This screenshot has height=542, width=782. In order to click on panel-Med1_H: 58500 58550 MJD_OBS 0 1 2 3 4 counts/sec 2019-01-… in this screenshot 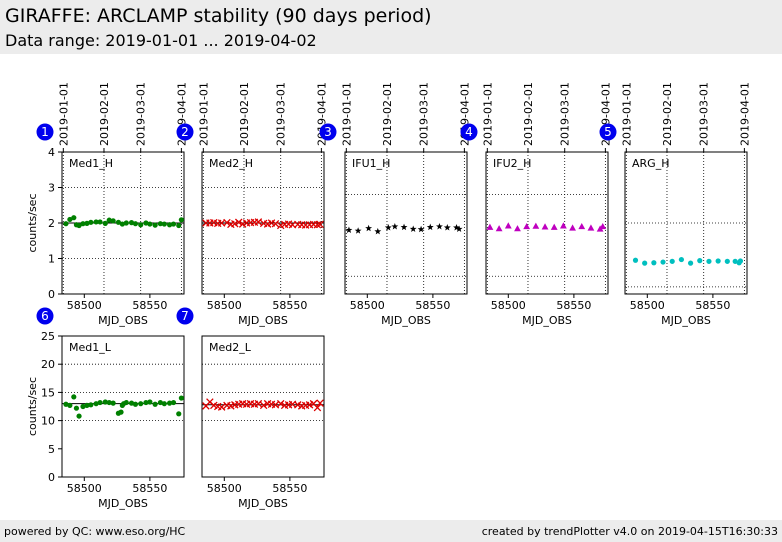, I will do `click(107, 204)`.